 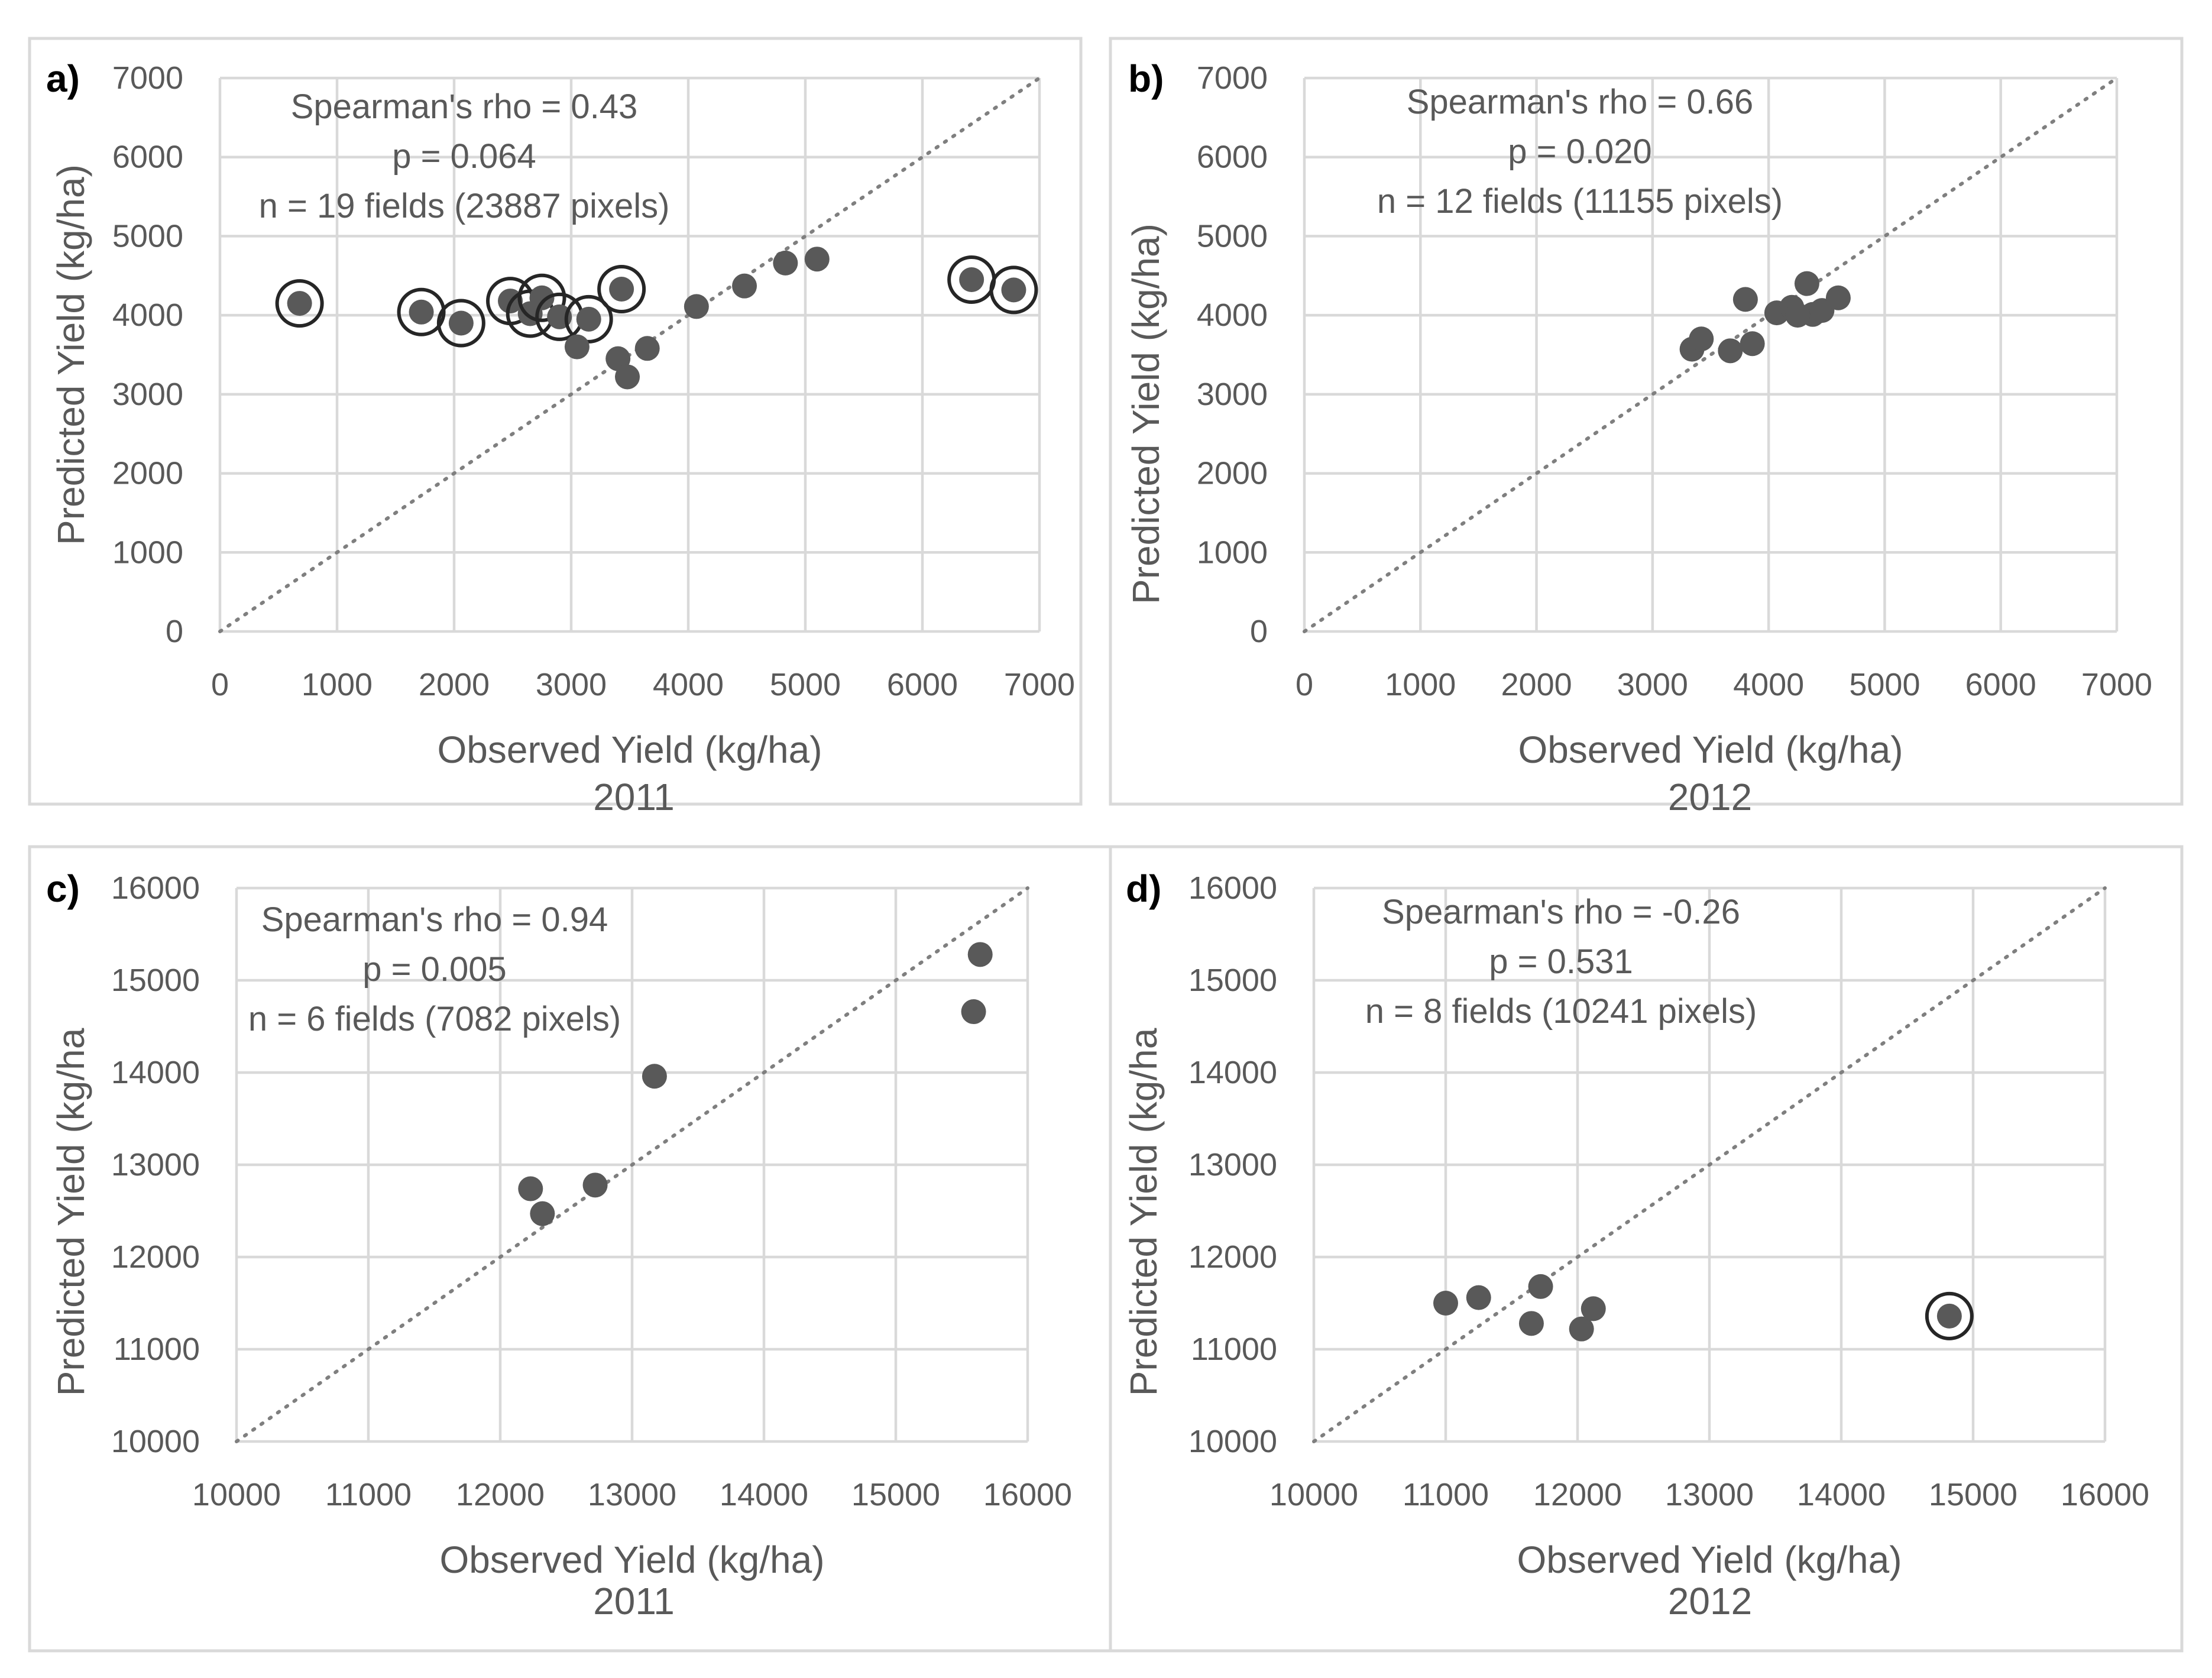 I want to click on panel-letter: c), so click(x=63, y=888).